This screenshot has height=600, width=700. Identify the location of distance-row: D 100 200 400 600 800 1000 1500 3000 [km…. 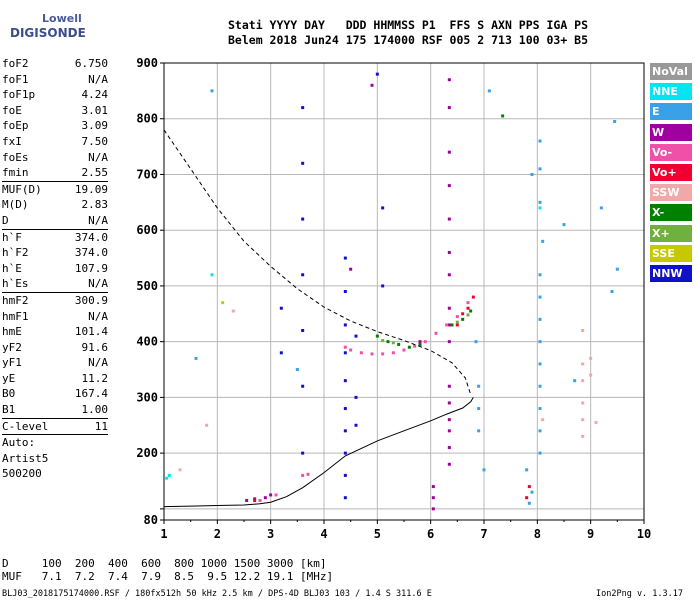
(164, 563).